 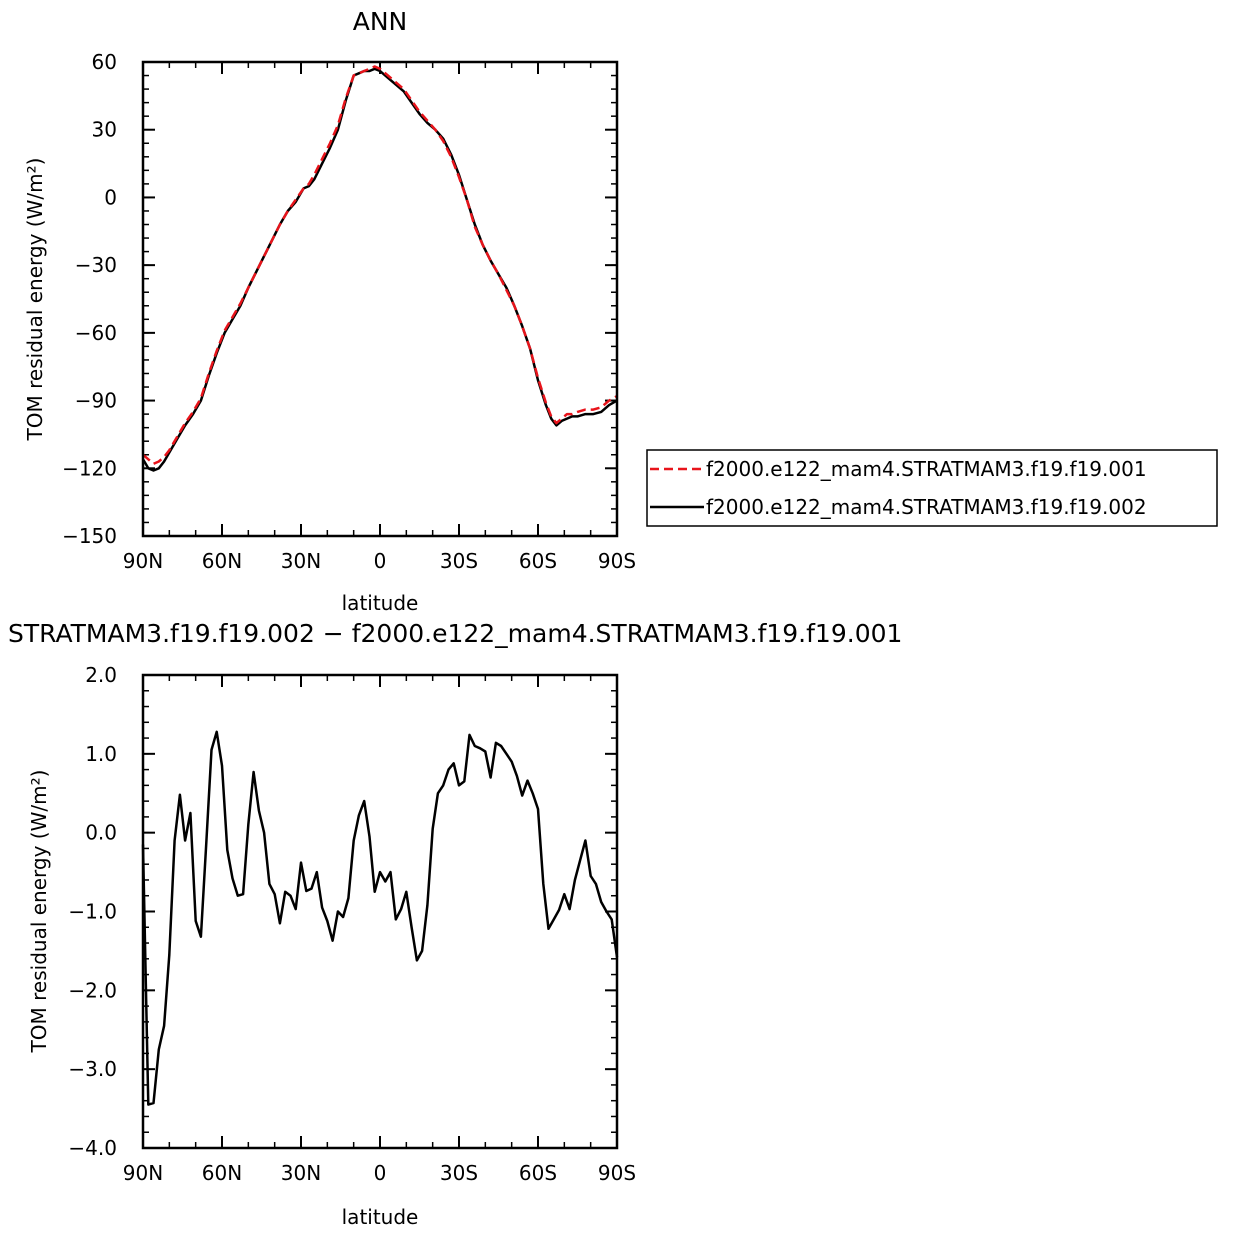 What do you see at coordinates (380, 1217) in the screenshot?
I see `panel-bottom-xlabel: latitude` at bounding box center [380, 1217].